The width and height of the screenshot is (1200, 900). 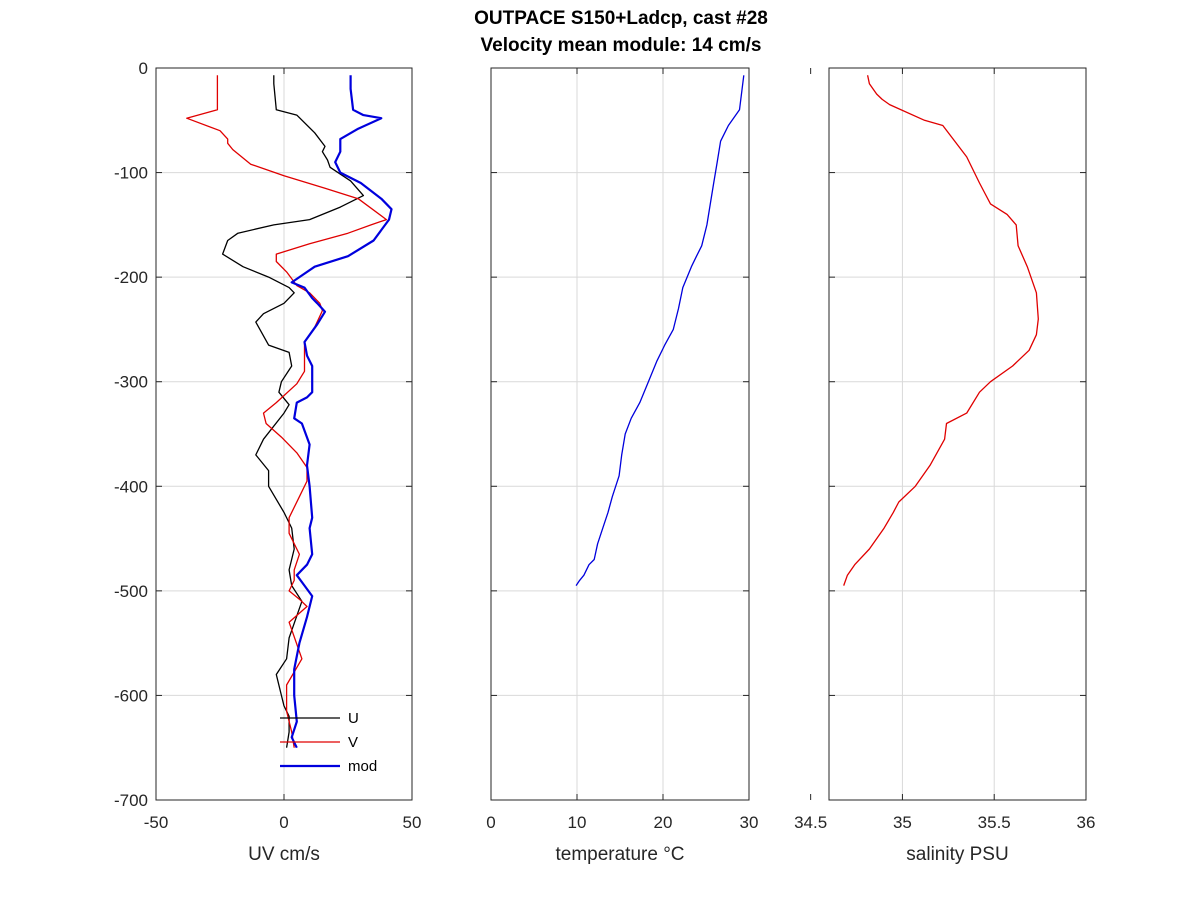 What do you see at coordinates (412, 822) in the screenshot?
I see `x-tick-label: 50` at bounding box center [412, 822].